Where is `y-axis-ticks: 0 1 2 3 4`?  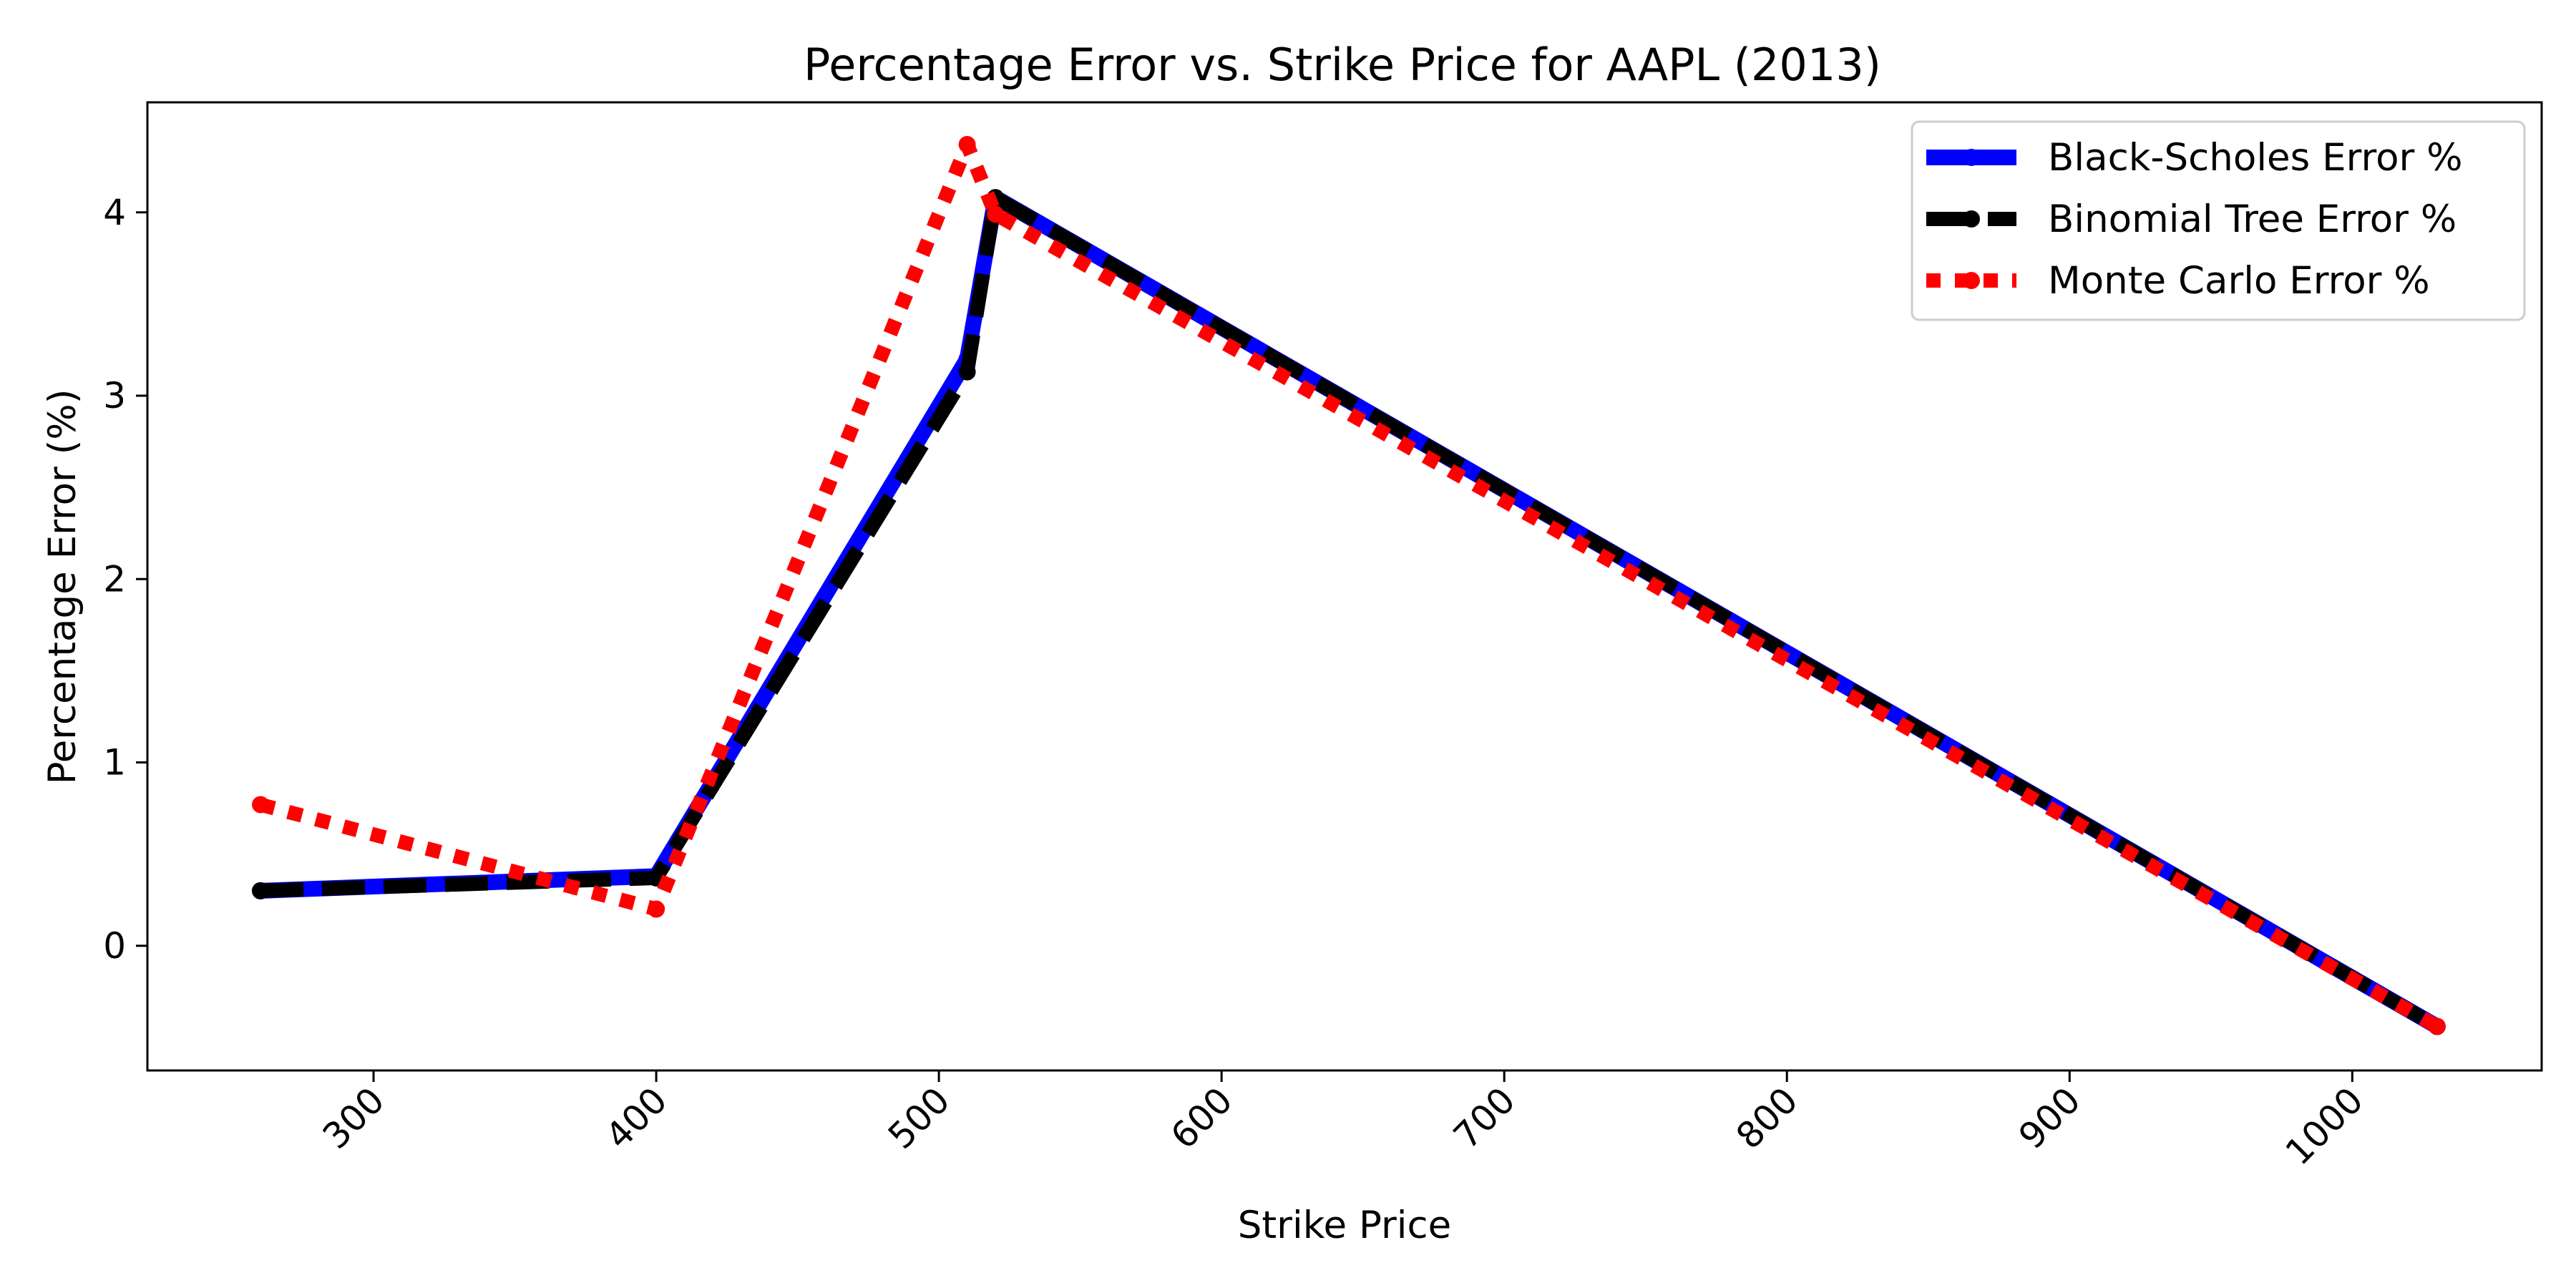
y-axis-ticks: 0 1 2 3 4 is located at coordinates (125, 579).